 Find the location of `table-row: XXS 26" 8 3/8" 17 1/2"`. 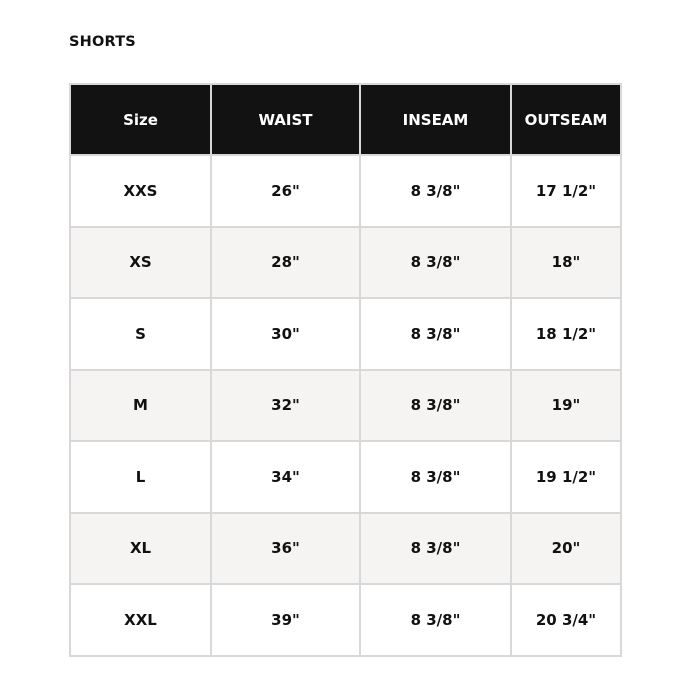

table-row: XXS 26" 8 3/8" 17 1/2" is located at coordinates (345, 191).